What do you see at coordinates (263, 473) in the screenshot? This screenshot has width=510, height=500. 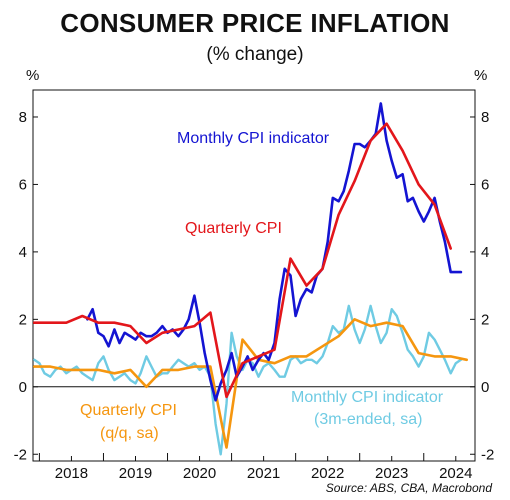 I see `x-tick-label: 2021` at bounding box center [263, 473].